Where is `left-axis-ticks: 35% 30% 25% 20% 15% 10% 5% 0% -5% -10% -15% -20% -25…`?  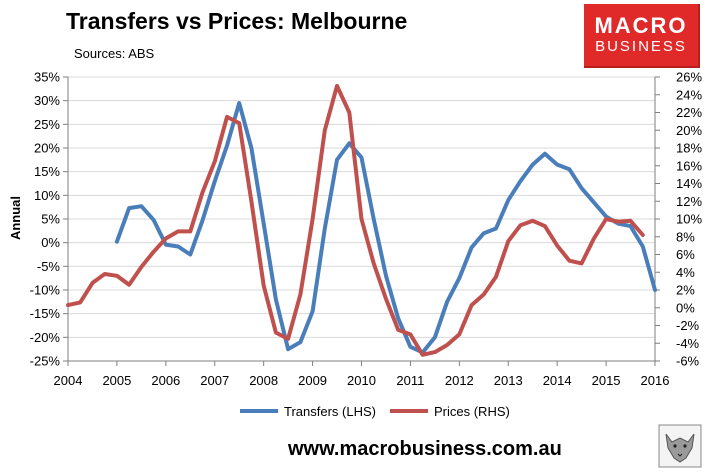
left-axis-ticks: 35% 30% 25% 20% 15% 10% 5% 0% -5% -10% -15% -20% -25… is located at coordinates (45, 219).